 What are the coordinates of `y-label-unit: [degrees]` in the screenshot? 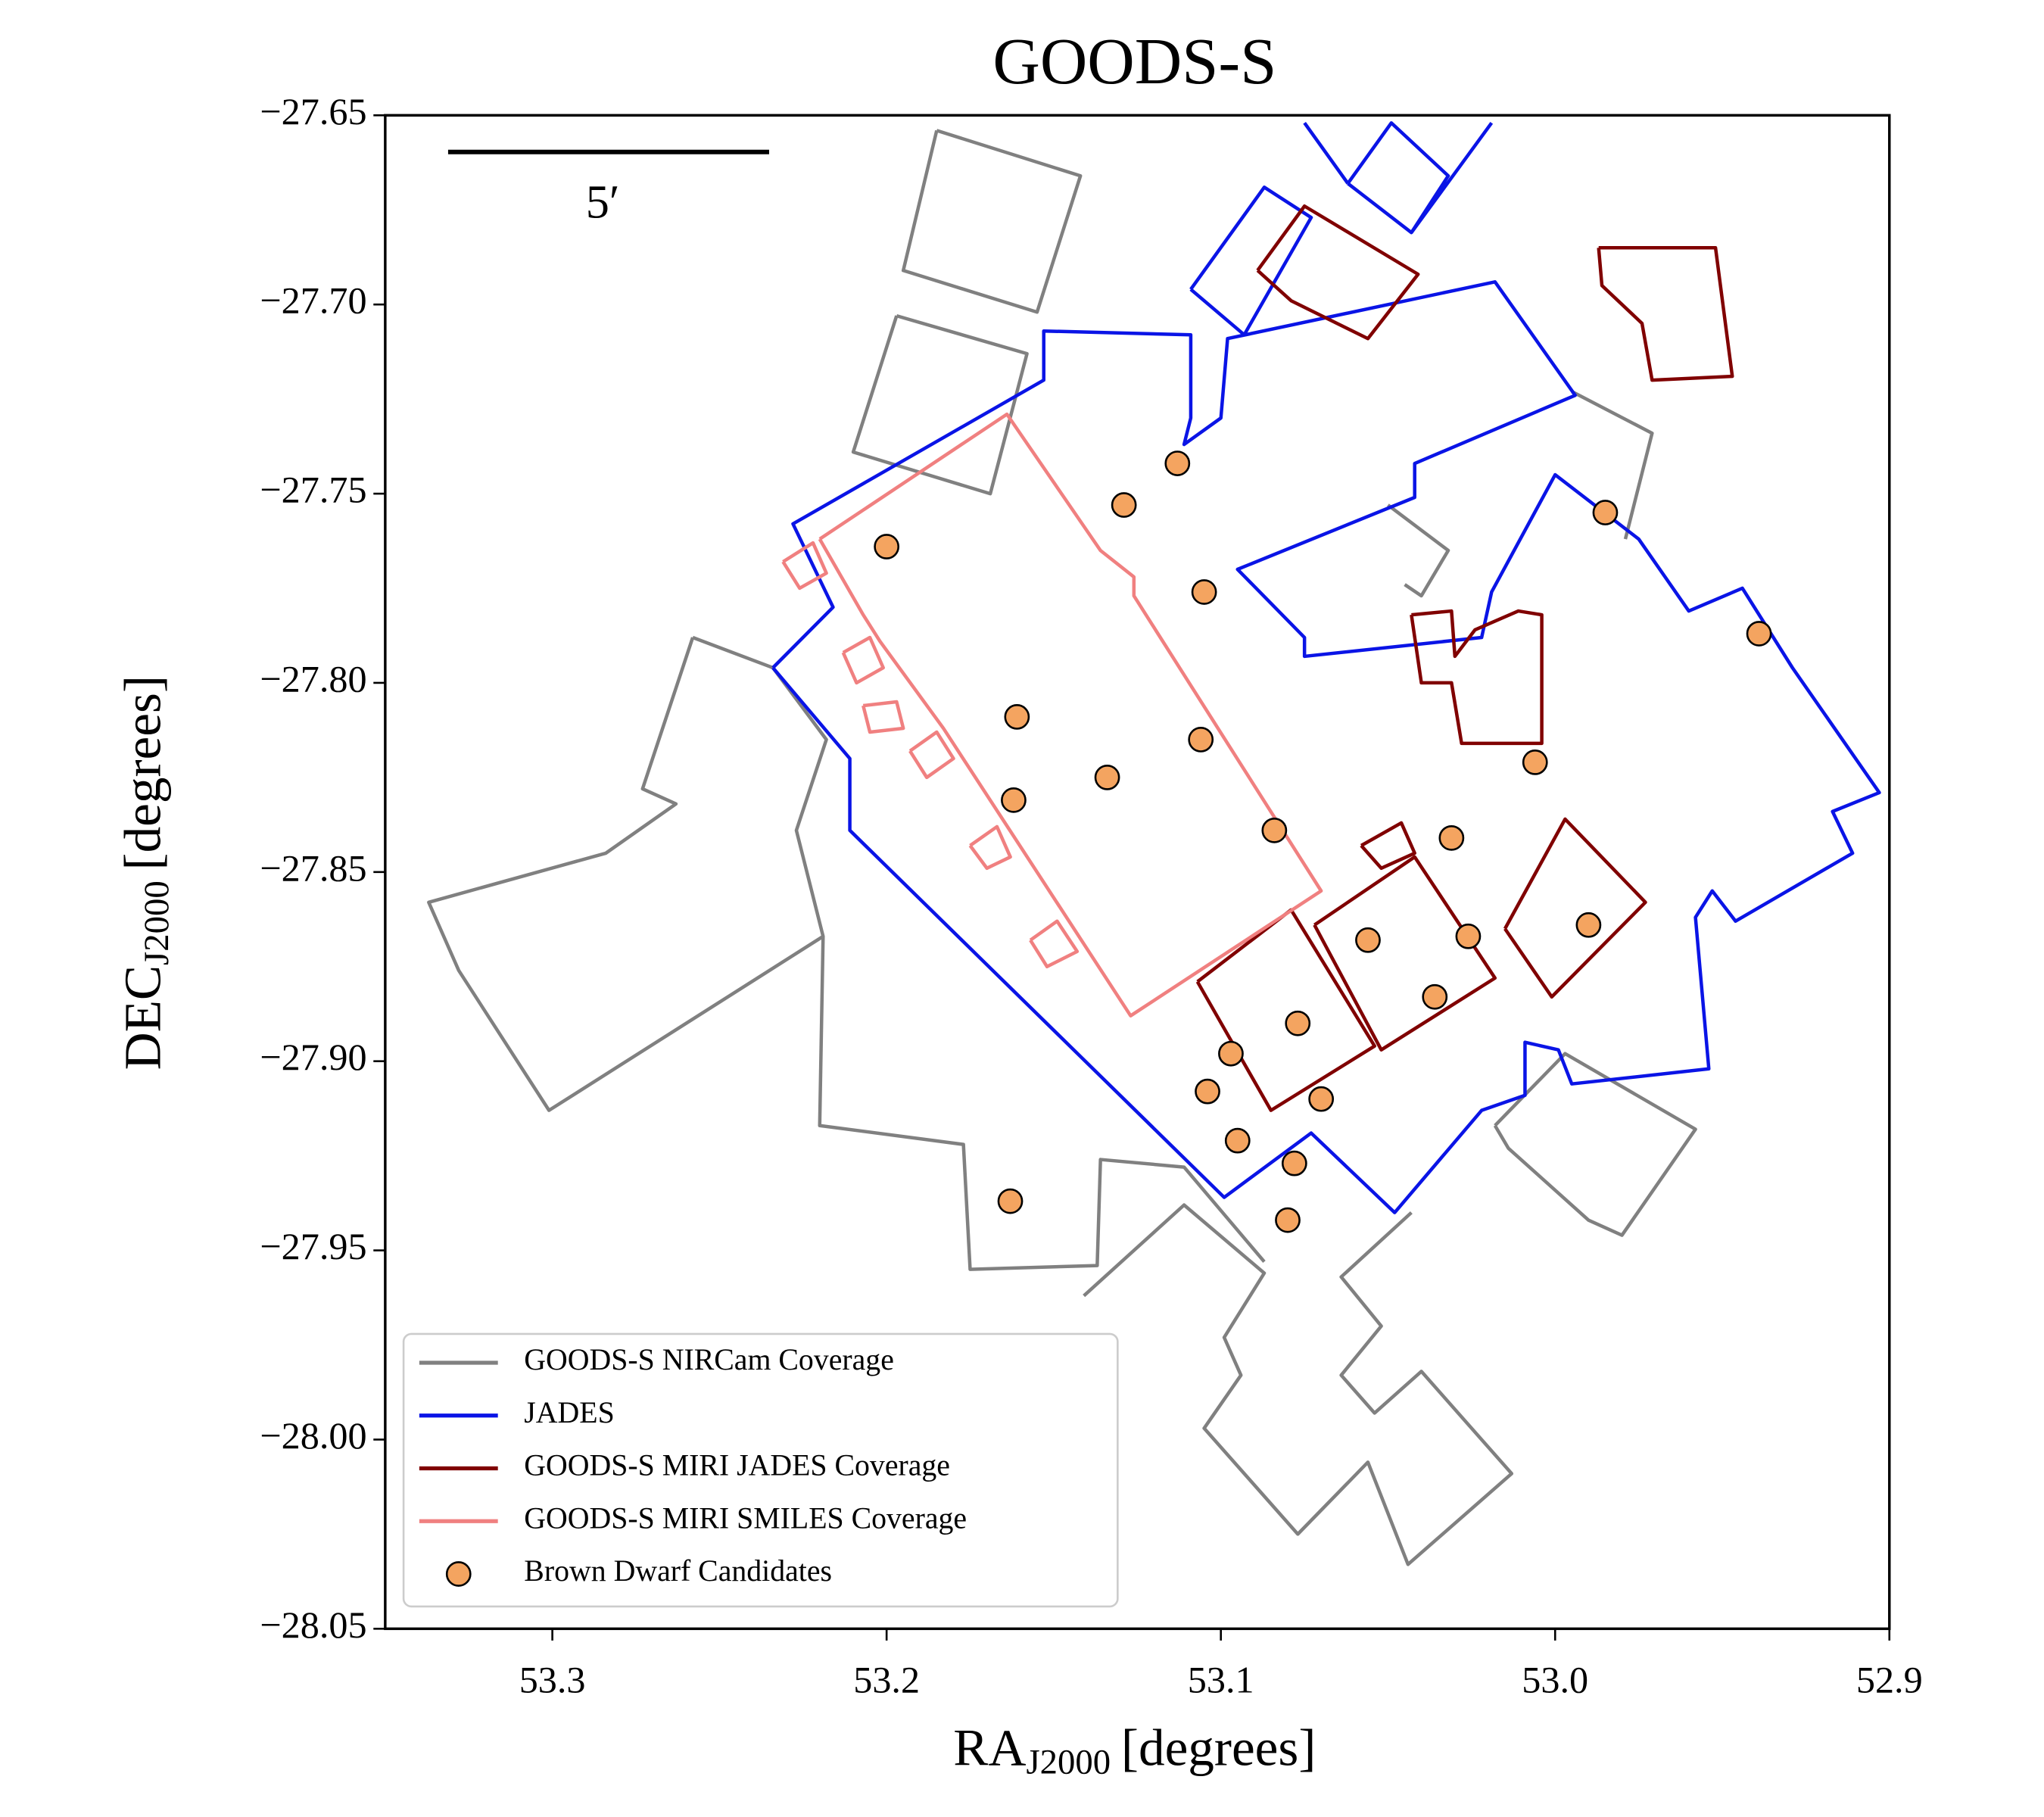 It's located at (142, 772).